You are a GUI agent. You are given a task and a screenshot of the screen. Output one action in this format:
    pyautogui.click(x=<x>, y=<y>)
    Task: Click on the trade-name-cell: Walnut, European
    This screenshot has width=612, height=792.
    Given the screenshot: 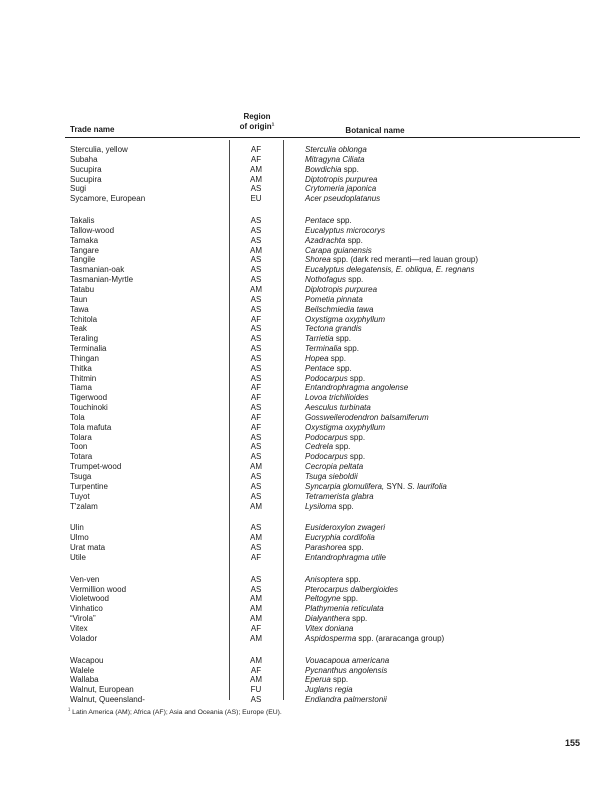 What is the action you would take?
    pyautogui.click(x=102, y=690)
    